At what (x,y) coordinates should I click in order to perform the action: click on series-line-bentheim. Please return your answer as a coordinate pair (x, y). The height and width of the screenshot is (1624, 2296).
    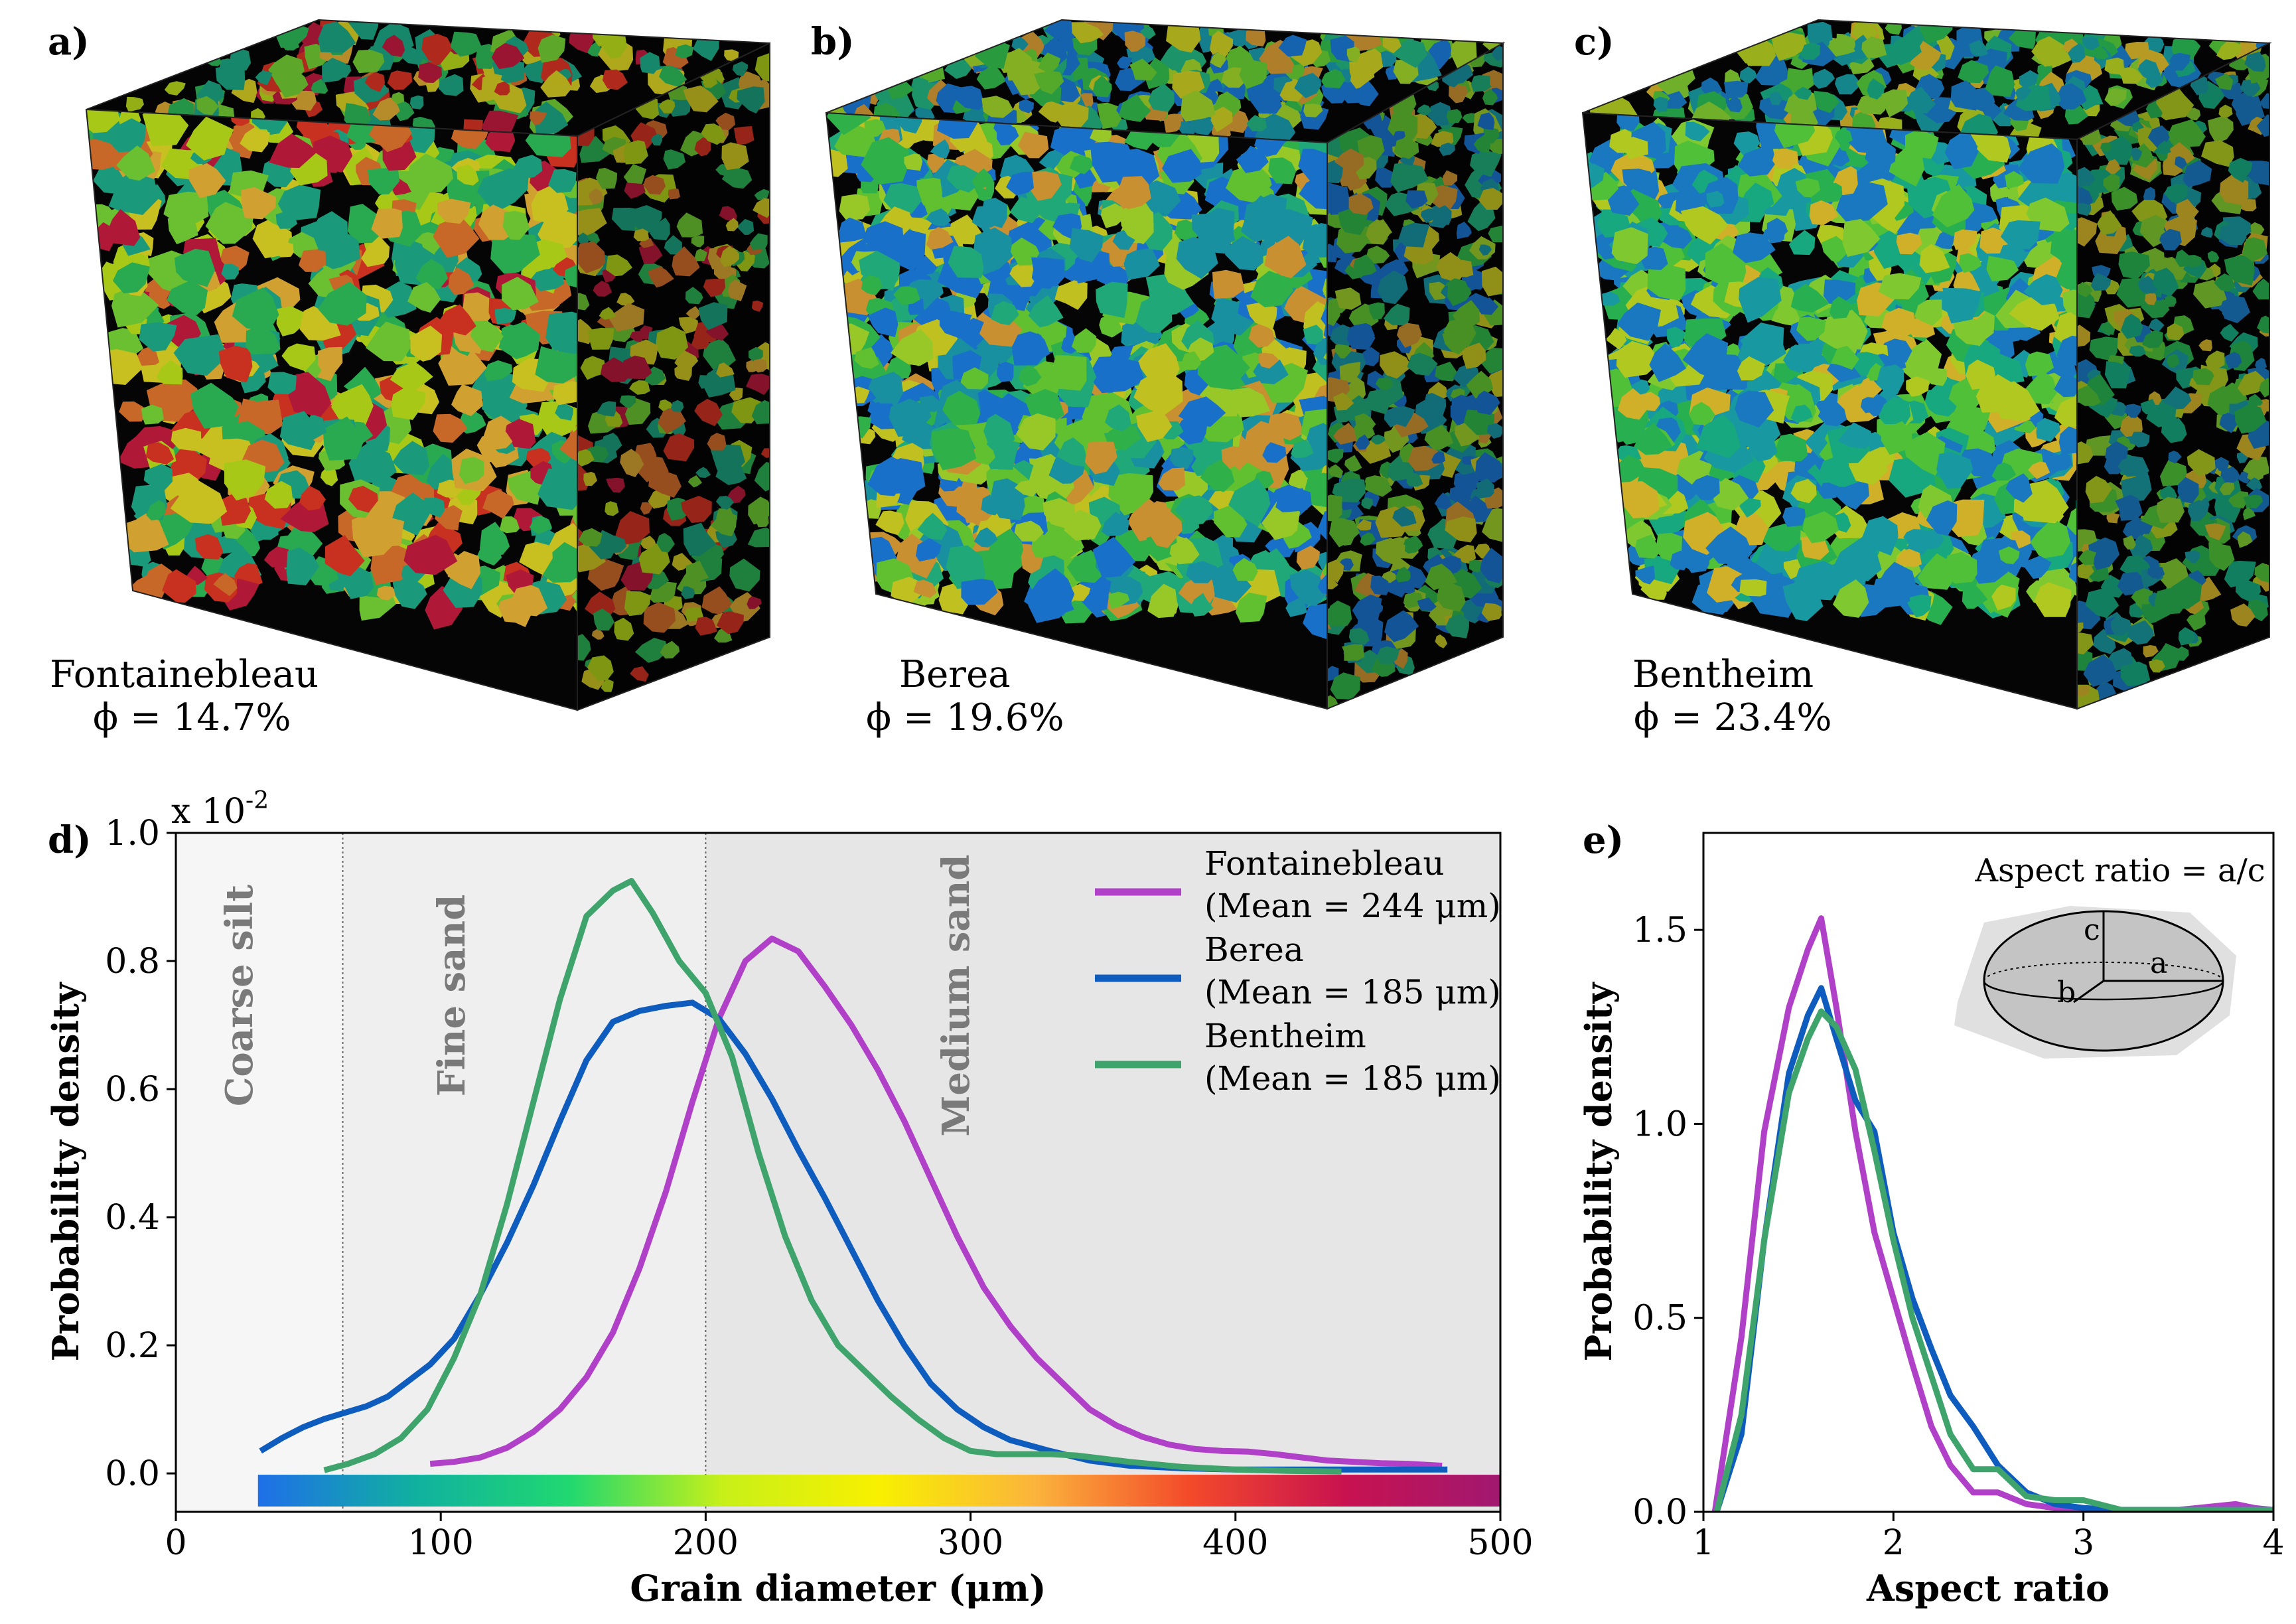
    Looking at the image, I should click on (1993, 1260).